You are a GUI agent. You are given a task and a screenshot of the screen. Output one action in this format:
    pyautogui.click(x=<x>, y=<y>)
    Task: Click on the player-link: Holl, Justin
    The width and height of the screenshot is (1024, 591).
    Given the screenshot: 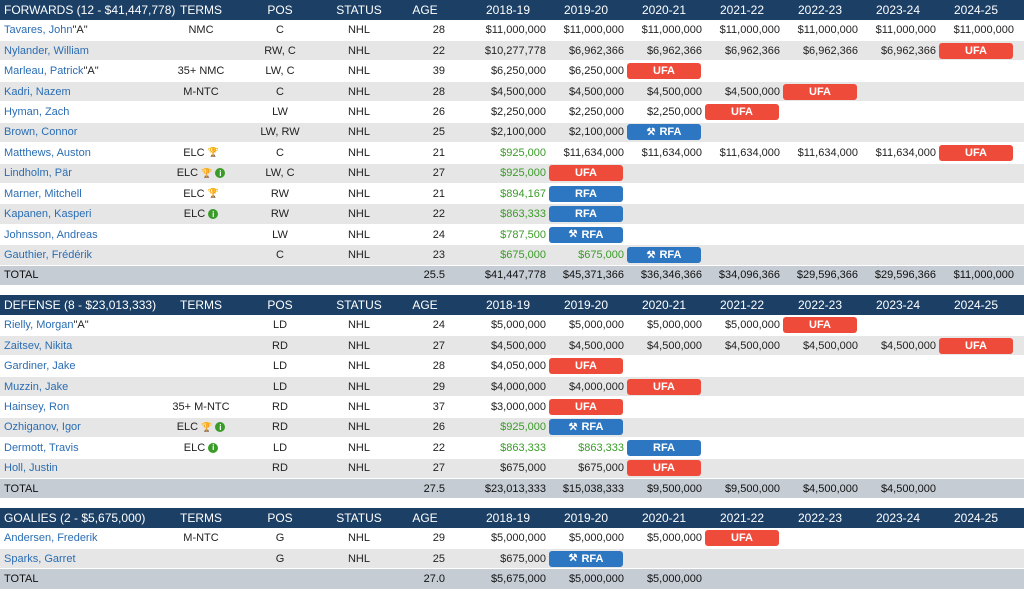 What is the action you would take?
    pyautogui.click(x=31, y=468)
    